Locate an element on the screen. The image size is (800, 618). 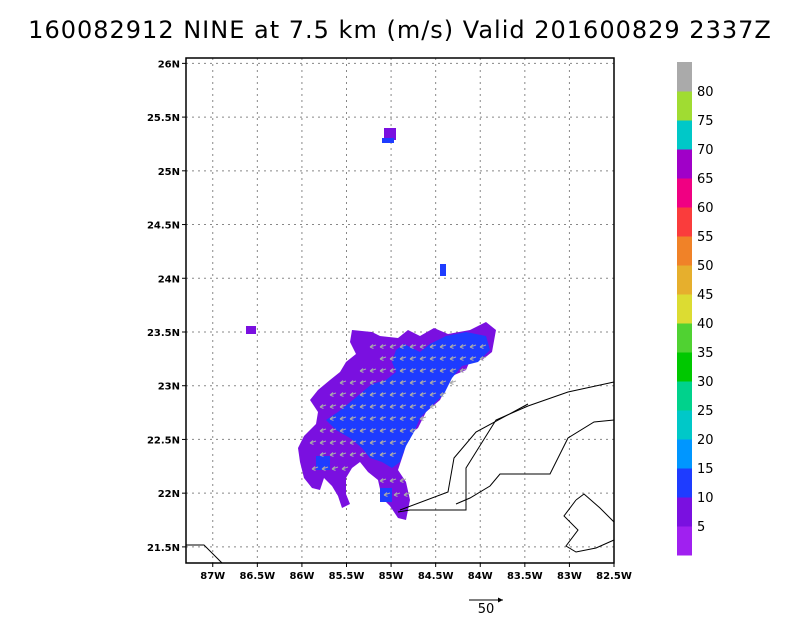
y-tick-label: 22.5N is located at coordinates (163, 440).